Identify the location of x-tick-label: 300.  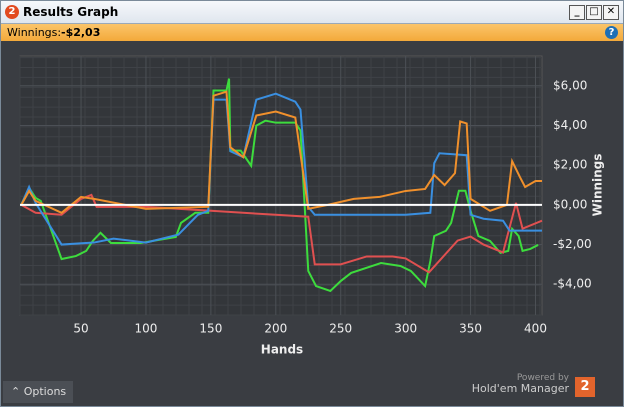
(405, 329).